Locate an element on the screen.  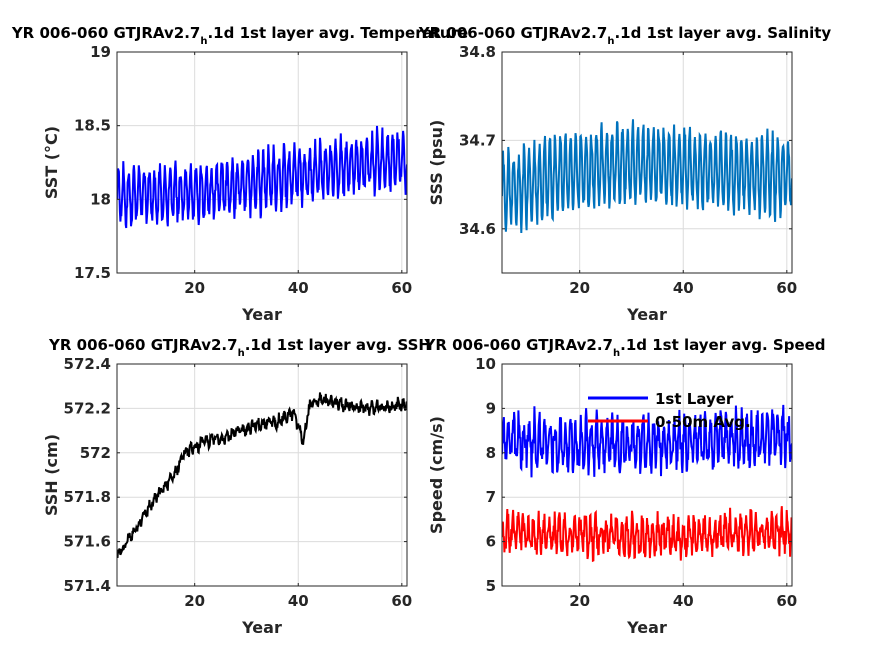
series-line-0-50m-avg- is located at coordinates (647, 534).